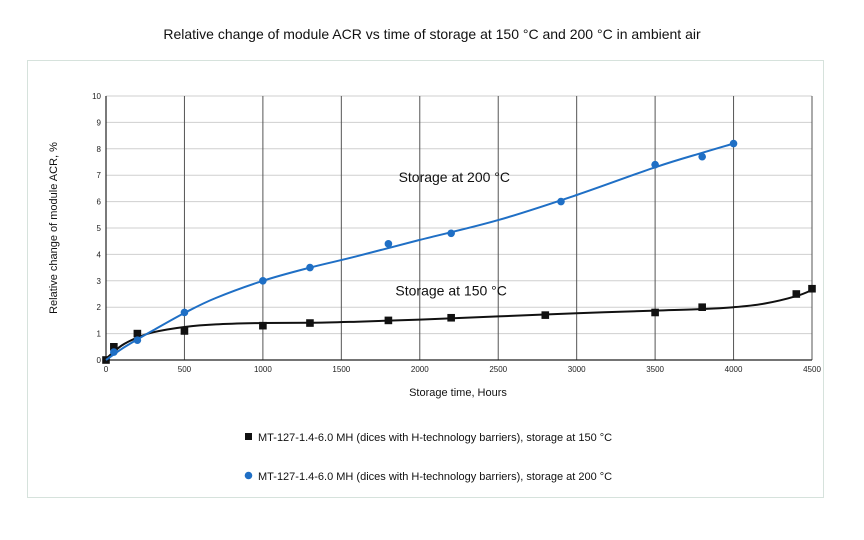 The image size is (864, 540). What do you see at coordinates (99, 228) in the screenshot?
I see `y-tick-label: 5` at bounding box center [99, 228].